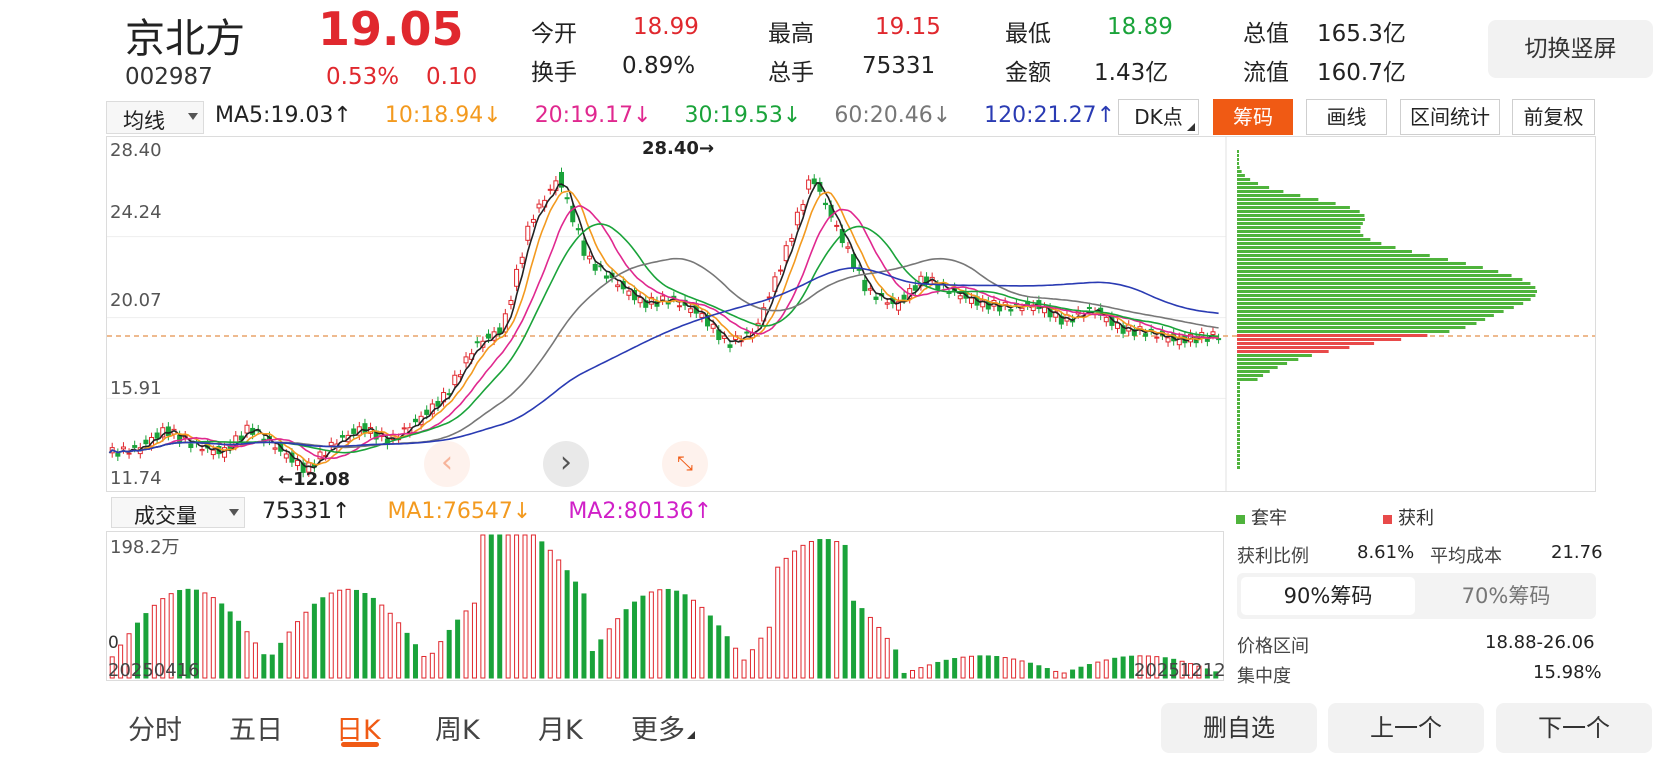 The width and height of the screenshot is (1665, 769). What do you see at coordinates (663, 727) in the screenshot?
I see `tab-more: 更多` at bounding box center [663, 727].